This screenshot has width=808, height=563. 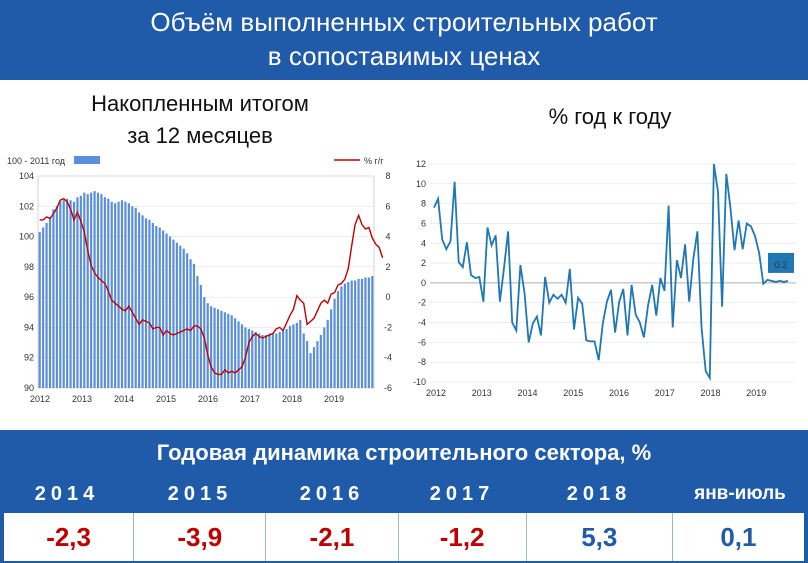 What do you see at coordinates (423, 243) in the screenshot?
I see `y-tick-label: 4` at bounding box center [423, 243].